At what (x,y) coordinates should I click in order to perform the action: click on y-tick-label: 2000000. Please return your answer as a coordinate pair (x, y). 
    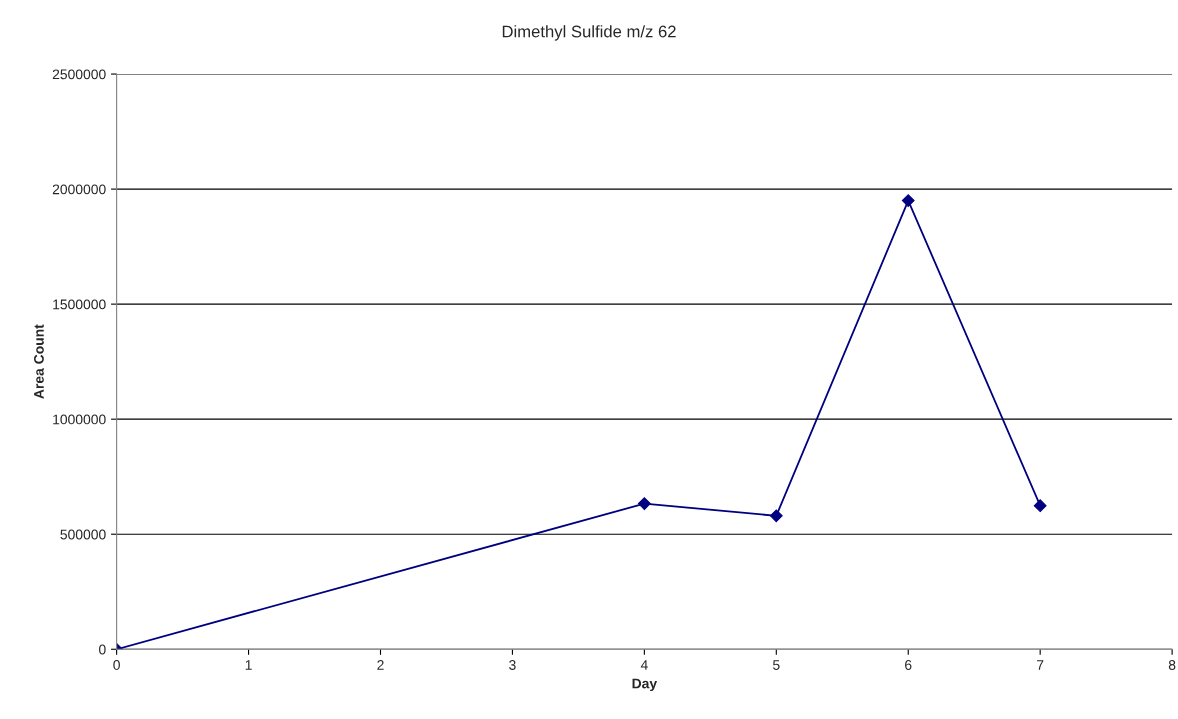
    Looking at the image, I should click on (79, 189).